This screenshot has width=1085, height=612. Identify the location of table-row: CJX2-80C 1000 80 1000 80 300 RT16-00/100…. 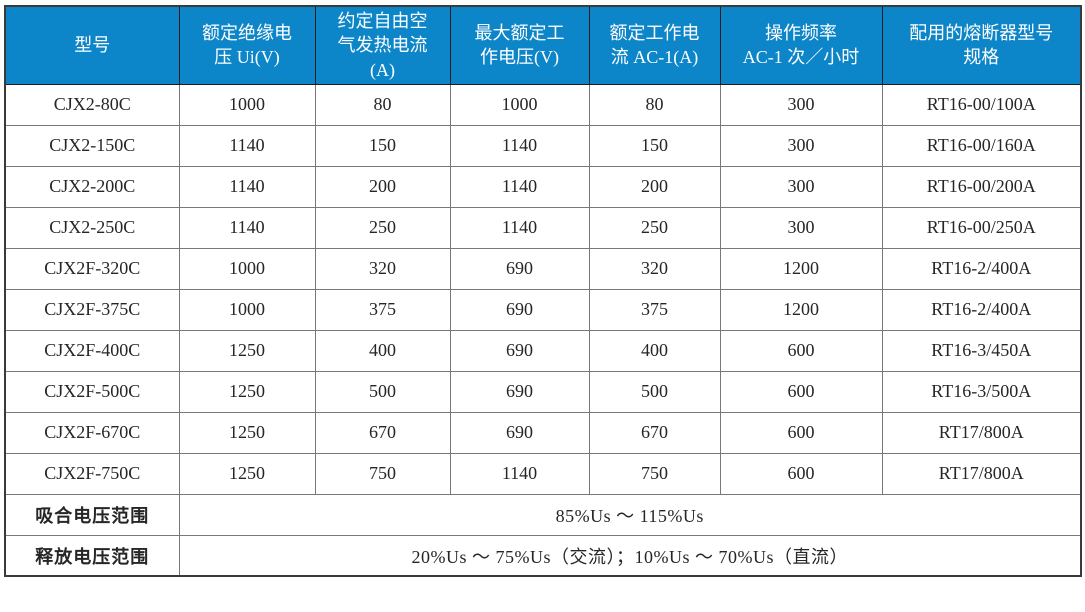
(543, 104).